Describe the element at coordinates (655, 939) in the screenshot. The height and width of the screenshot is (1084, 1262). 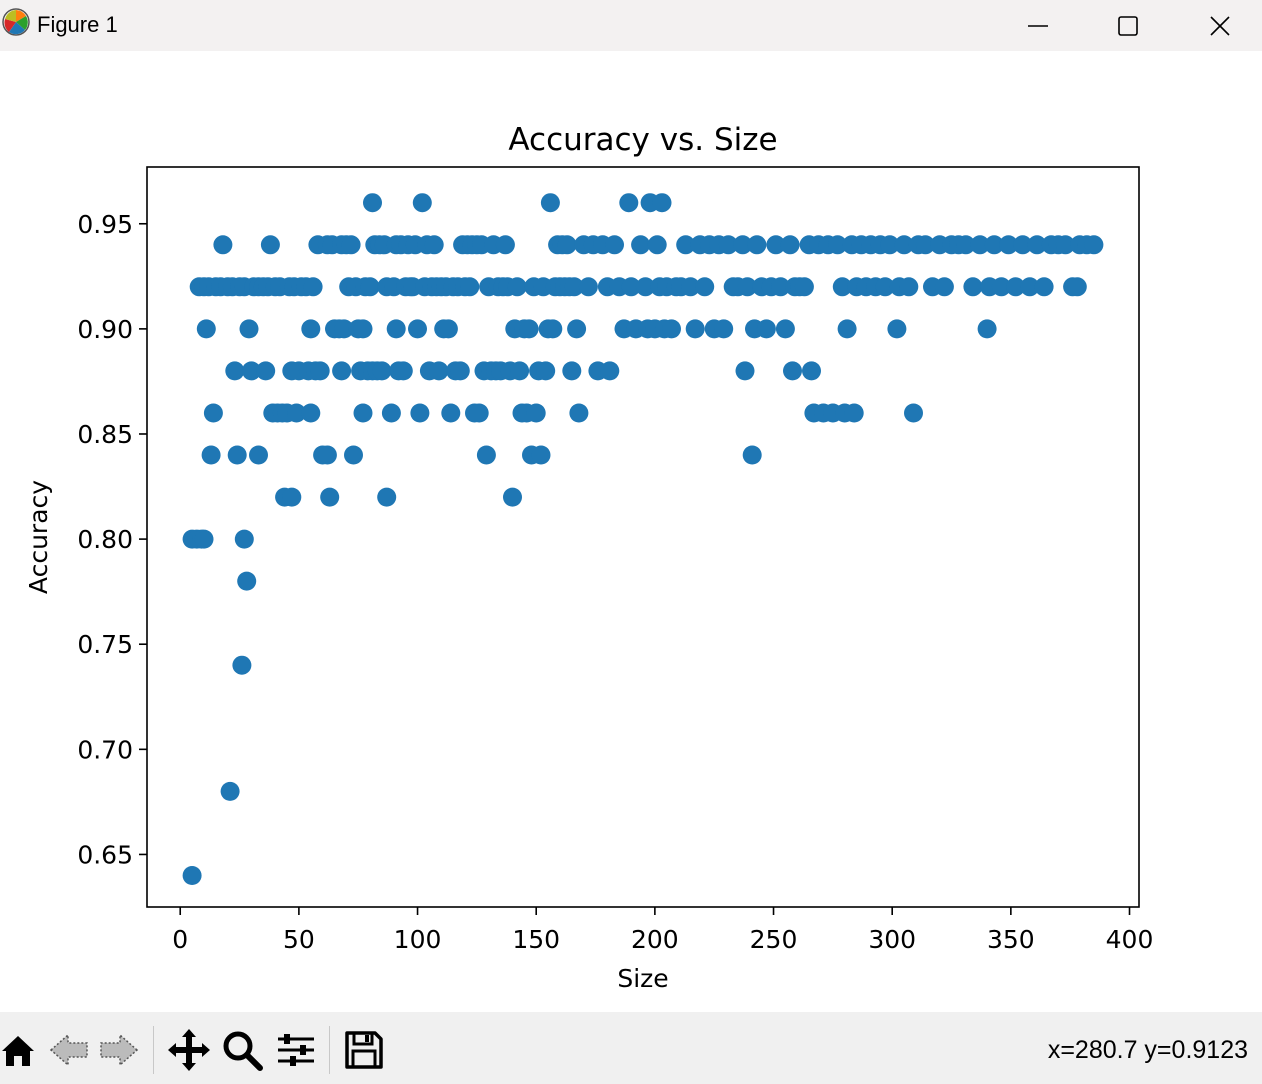
I see `x-tick-label: 200` at that location.